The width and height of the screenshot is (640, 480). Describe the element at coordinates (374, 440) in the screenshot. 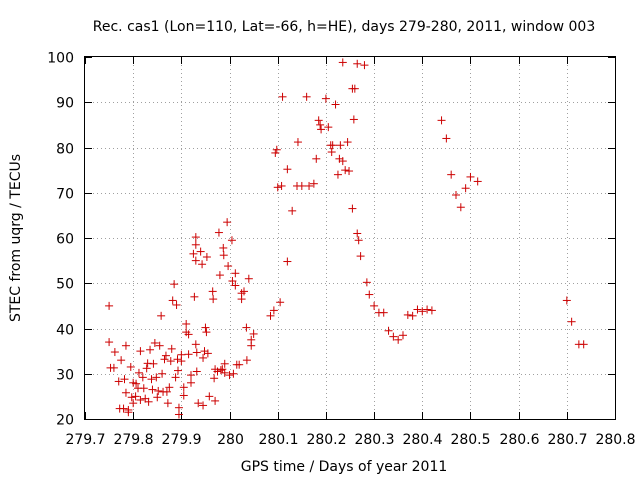

I see `x-tick-label: 280.3` at that location.